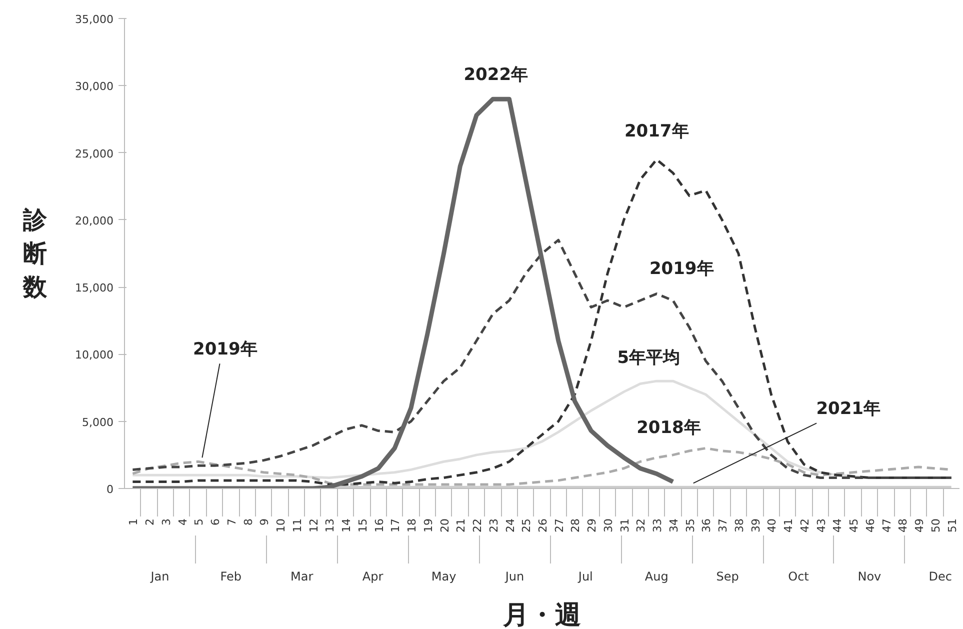 The height and width of the screenshot is (629, 963). What do you see at coordinates (379, 525) in the screenshot?
I see `x-tick-label: 16` at bounding box center [379, 525].